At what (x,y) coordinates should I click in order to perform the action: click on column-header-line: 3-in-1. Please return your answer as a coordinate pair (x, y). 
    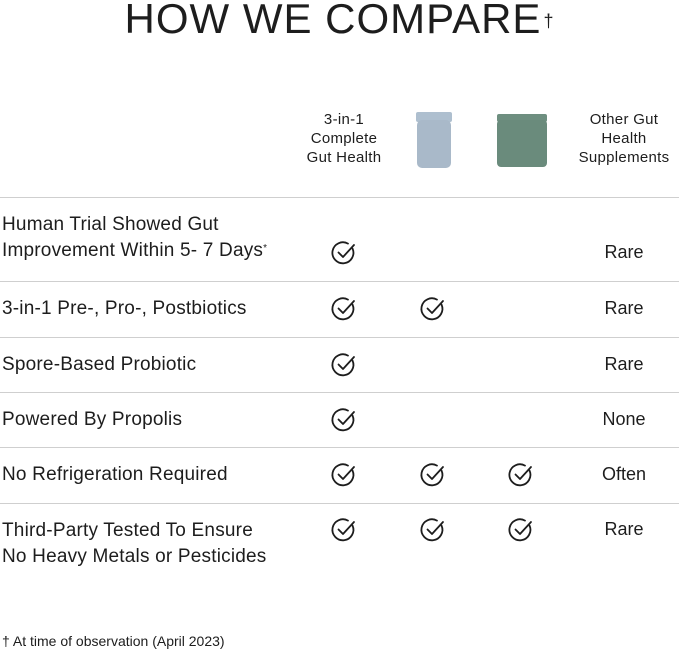
    Looking at the image, I should click on (344, 119).